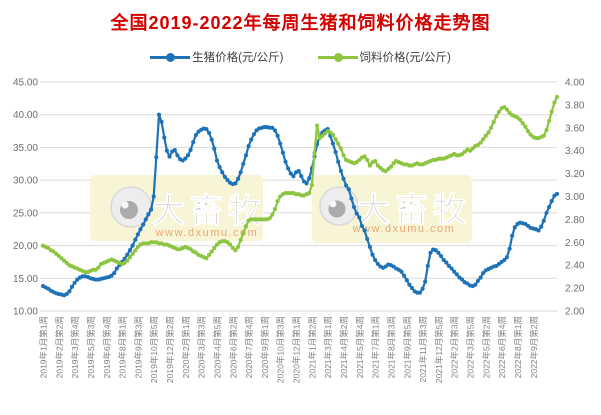 This screenshot has width=601, height=415. Describe the element at coordinates (170, 57) in the screenshot. I see `pig-price-legend-marker-icon` at that location.